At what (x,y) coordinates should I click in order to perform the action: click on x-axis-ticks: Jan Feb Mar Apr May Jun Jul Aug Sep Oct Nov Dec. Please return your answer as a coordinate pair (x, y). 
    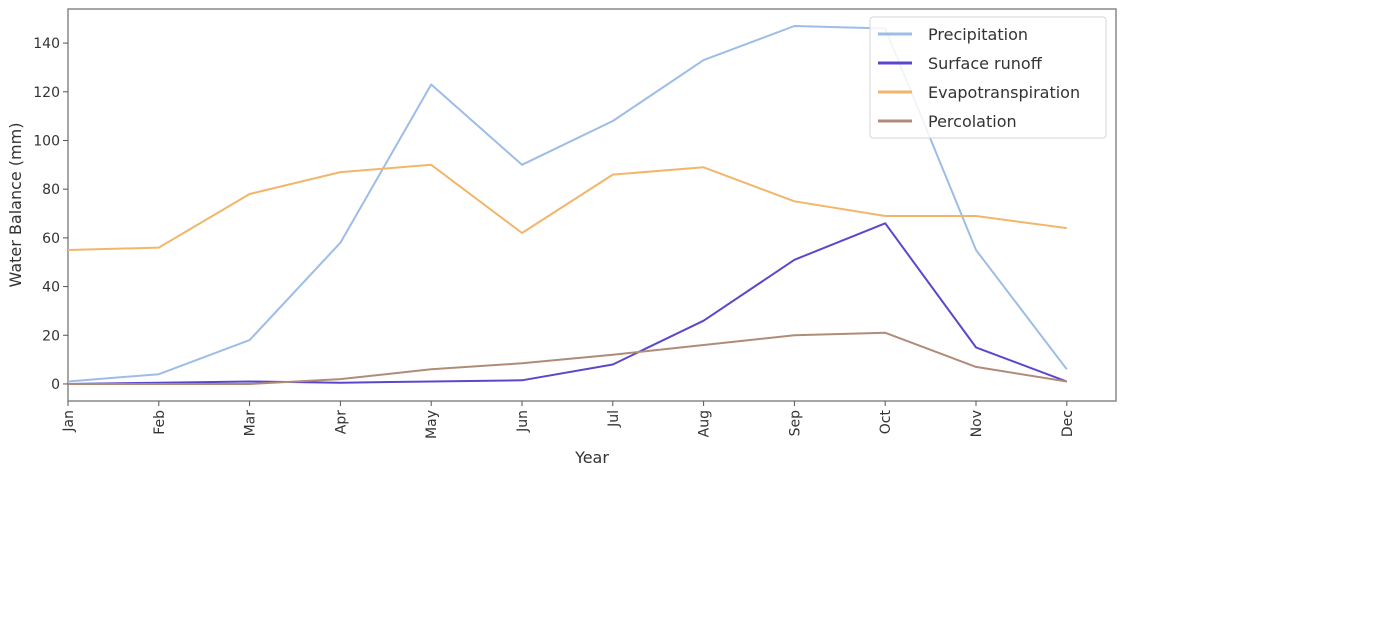
    Looking at the image, I should click on (568, 420).